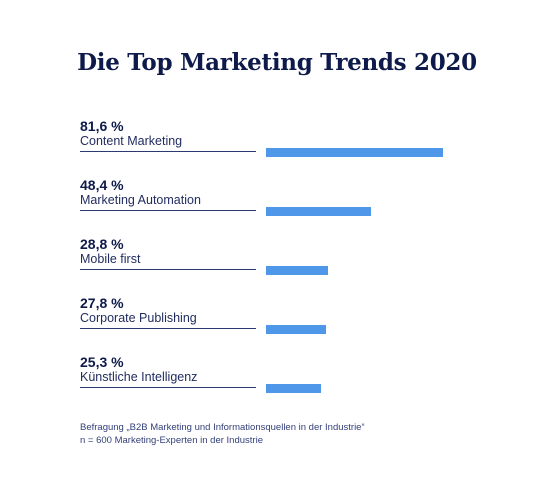  Describe the element at coordinates (139, 377) in the screenshot. I see `category-label: Künstliche Intelligenz` at that location.